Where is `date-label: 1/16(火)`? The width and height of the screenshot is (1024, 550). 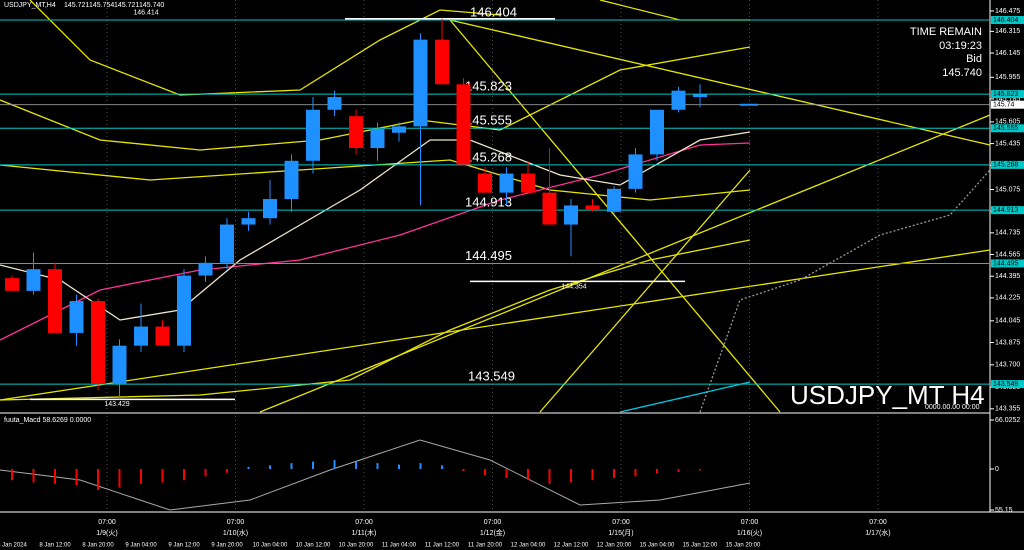 date-label: 1/16(火) is located at coordinates (749, 533).